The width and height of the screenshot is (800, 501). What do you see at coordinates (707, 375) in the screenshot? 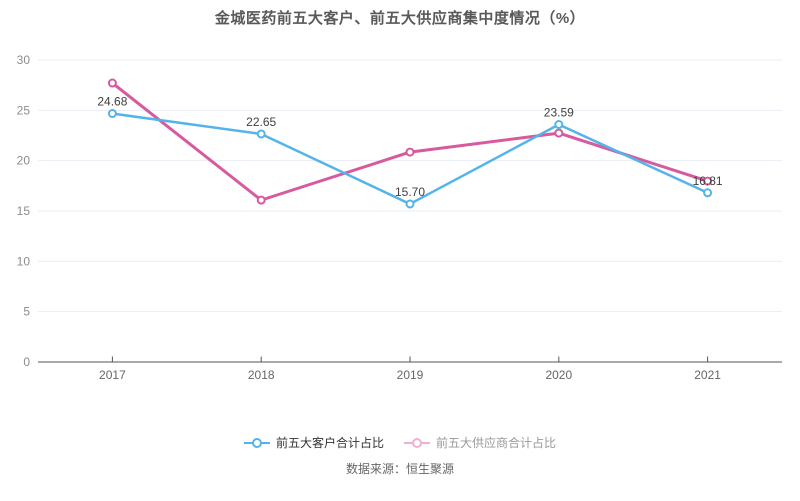
I see `x-tick-label: 2021` at bounding box center [707, 375].